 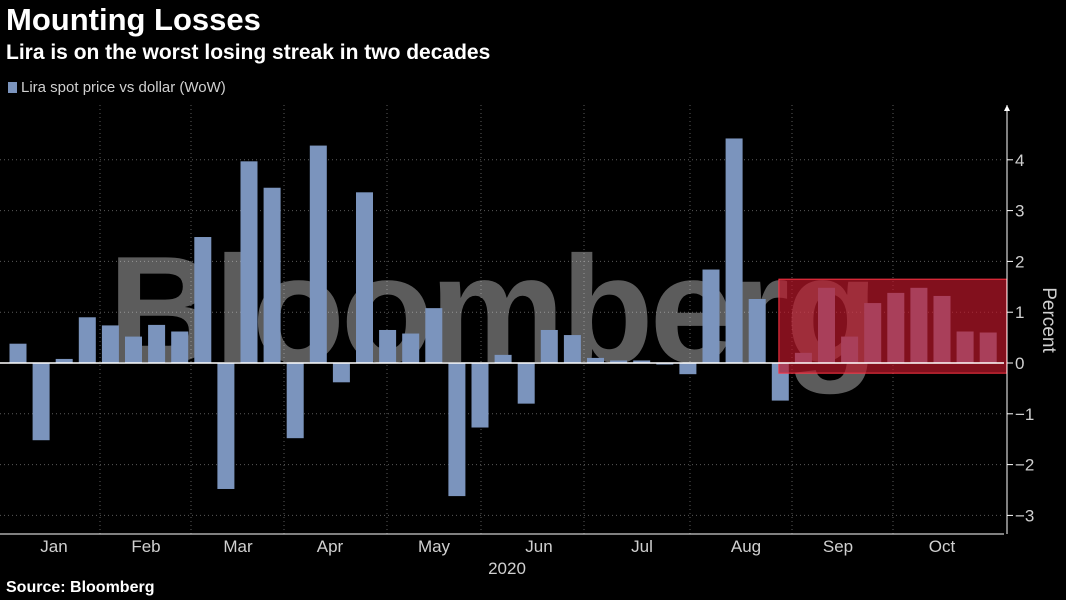 What do you see at coordinates (1019, 363) in the screenshot?
I see `y-tick-label: 0` at bounding box center [1019, 363].